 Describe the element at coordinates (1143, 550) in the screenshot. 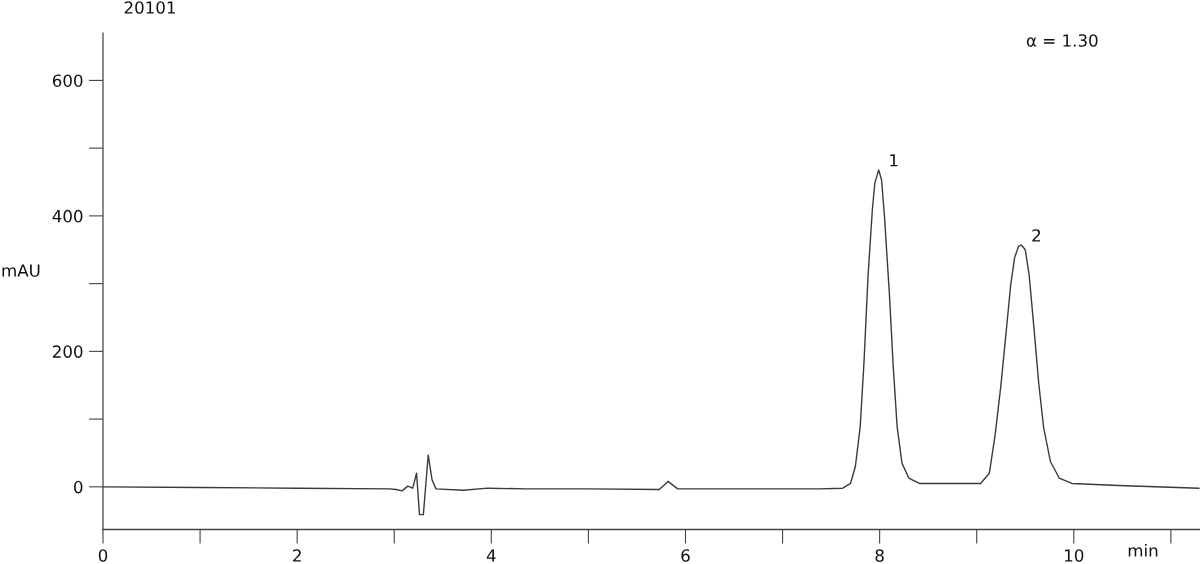

I see `x-axis-title: min` at that location.